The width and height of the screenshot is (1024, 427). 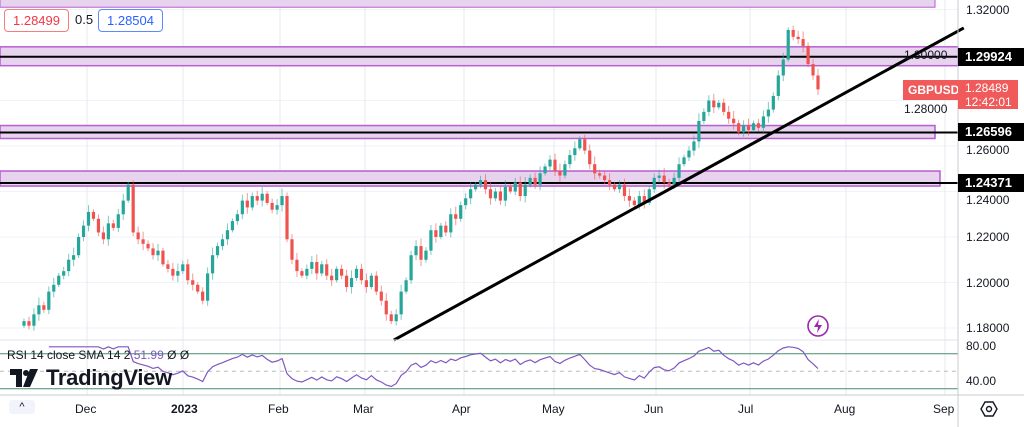 I want to click on settings-icon, so click(x=989, y=409).